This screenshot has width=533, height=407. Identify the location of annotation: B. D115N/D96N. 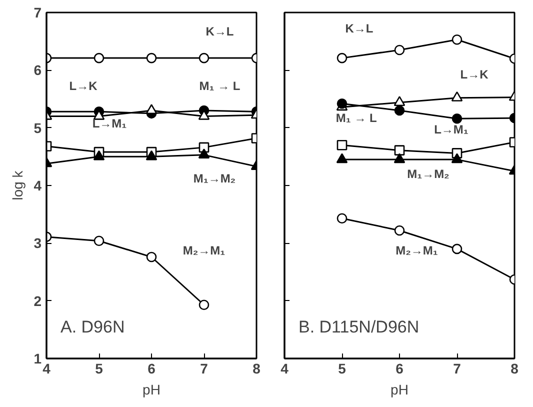
(359, 327).